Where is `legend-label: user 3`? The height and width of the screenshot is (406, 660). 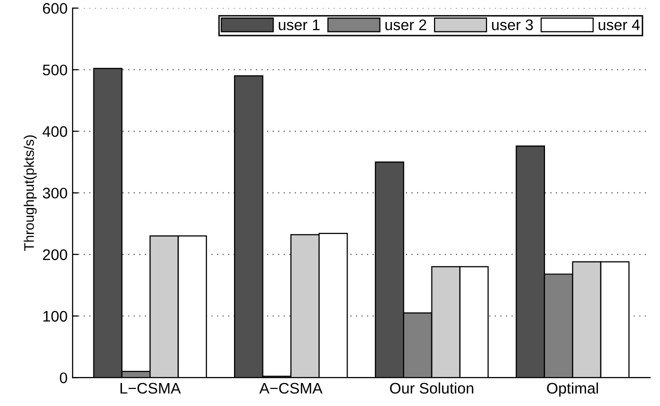 legend-label: user 3 is located at coordinates (512, 24).